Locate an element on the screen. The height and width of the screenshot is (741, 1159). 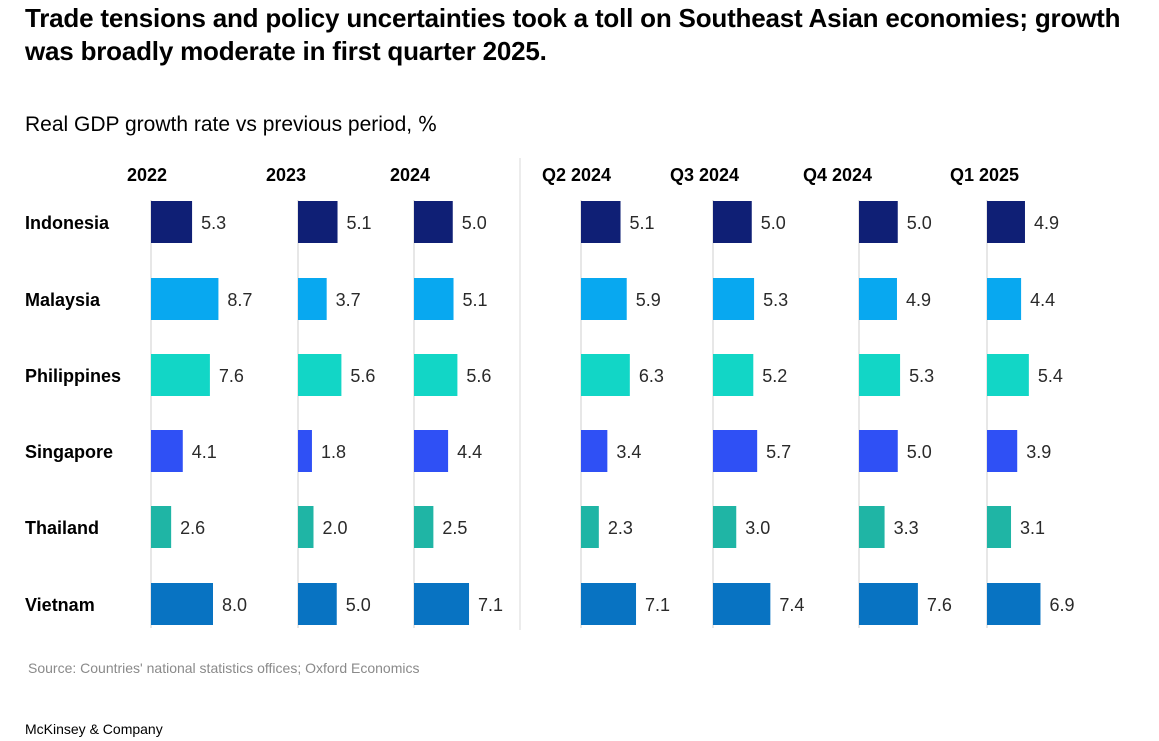
bar-2022-indonesia is located at coordinates (172, 222).